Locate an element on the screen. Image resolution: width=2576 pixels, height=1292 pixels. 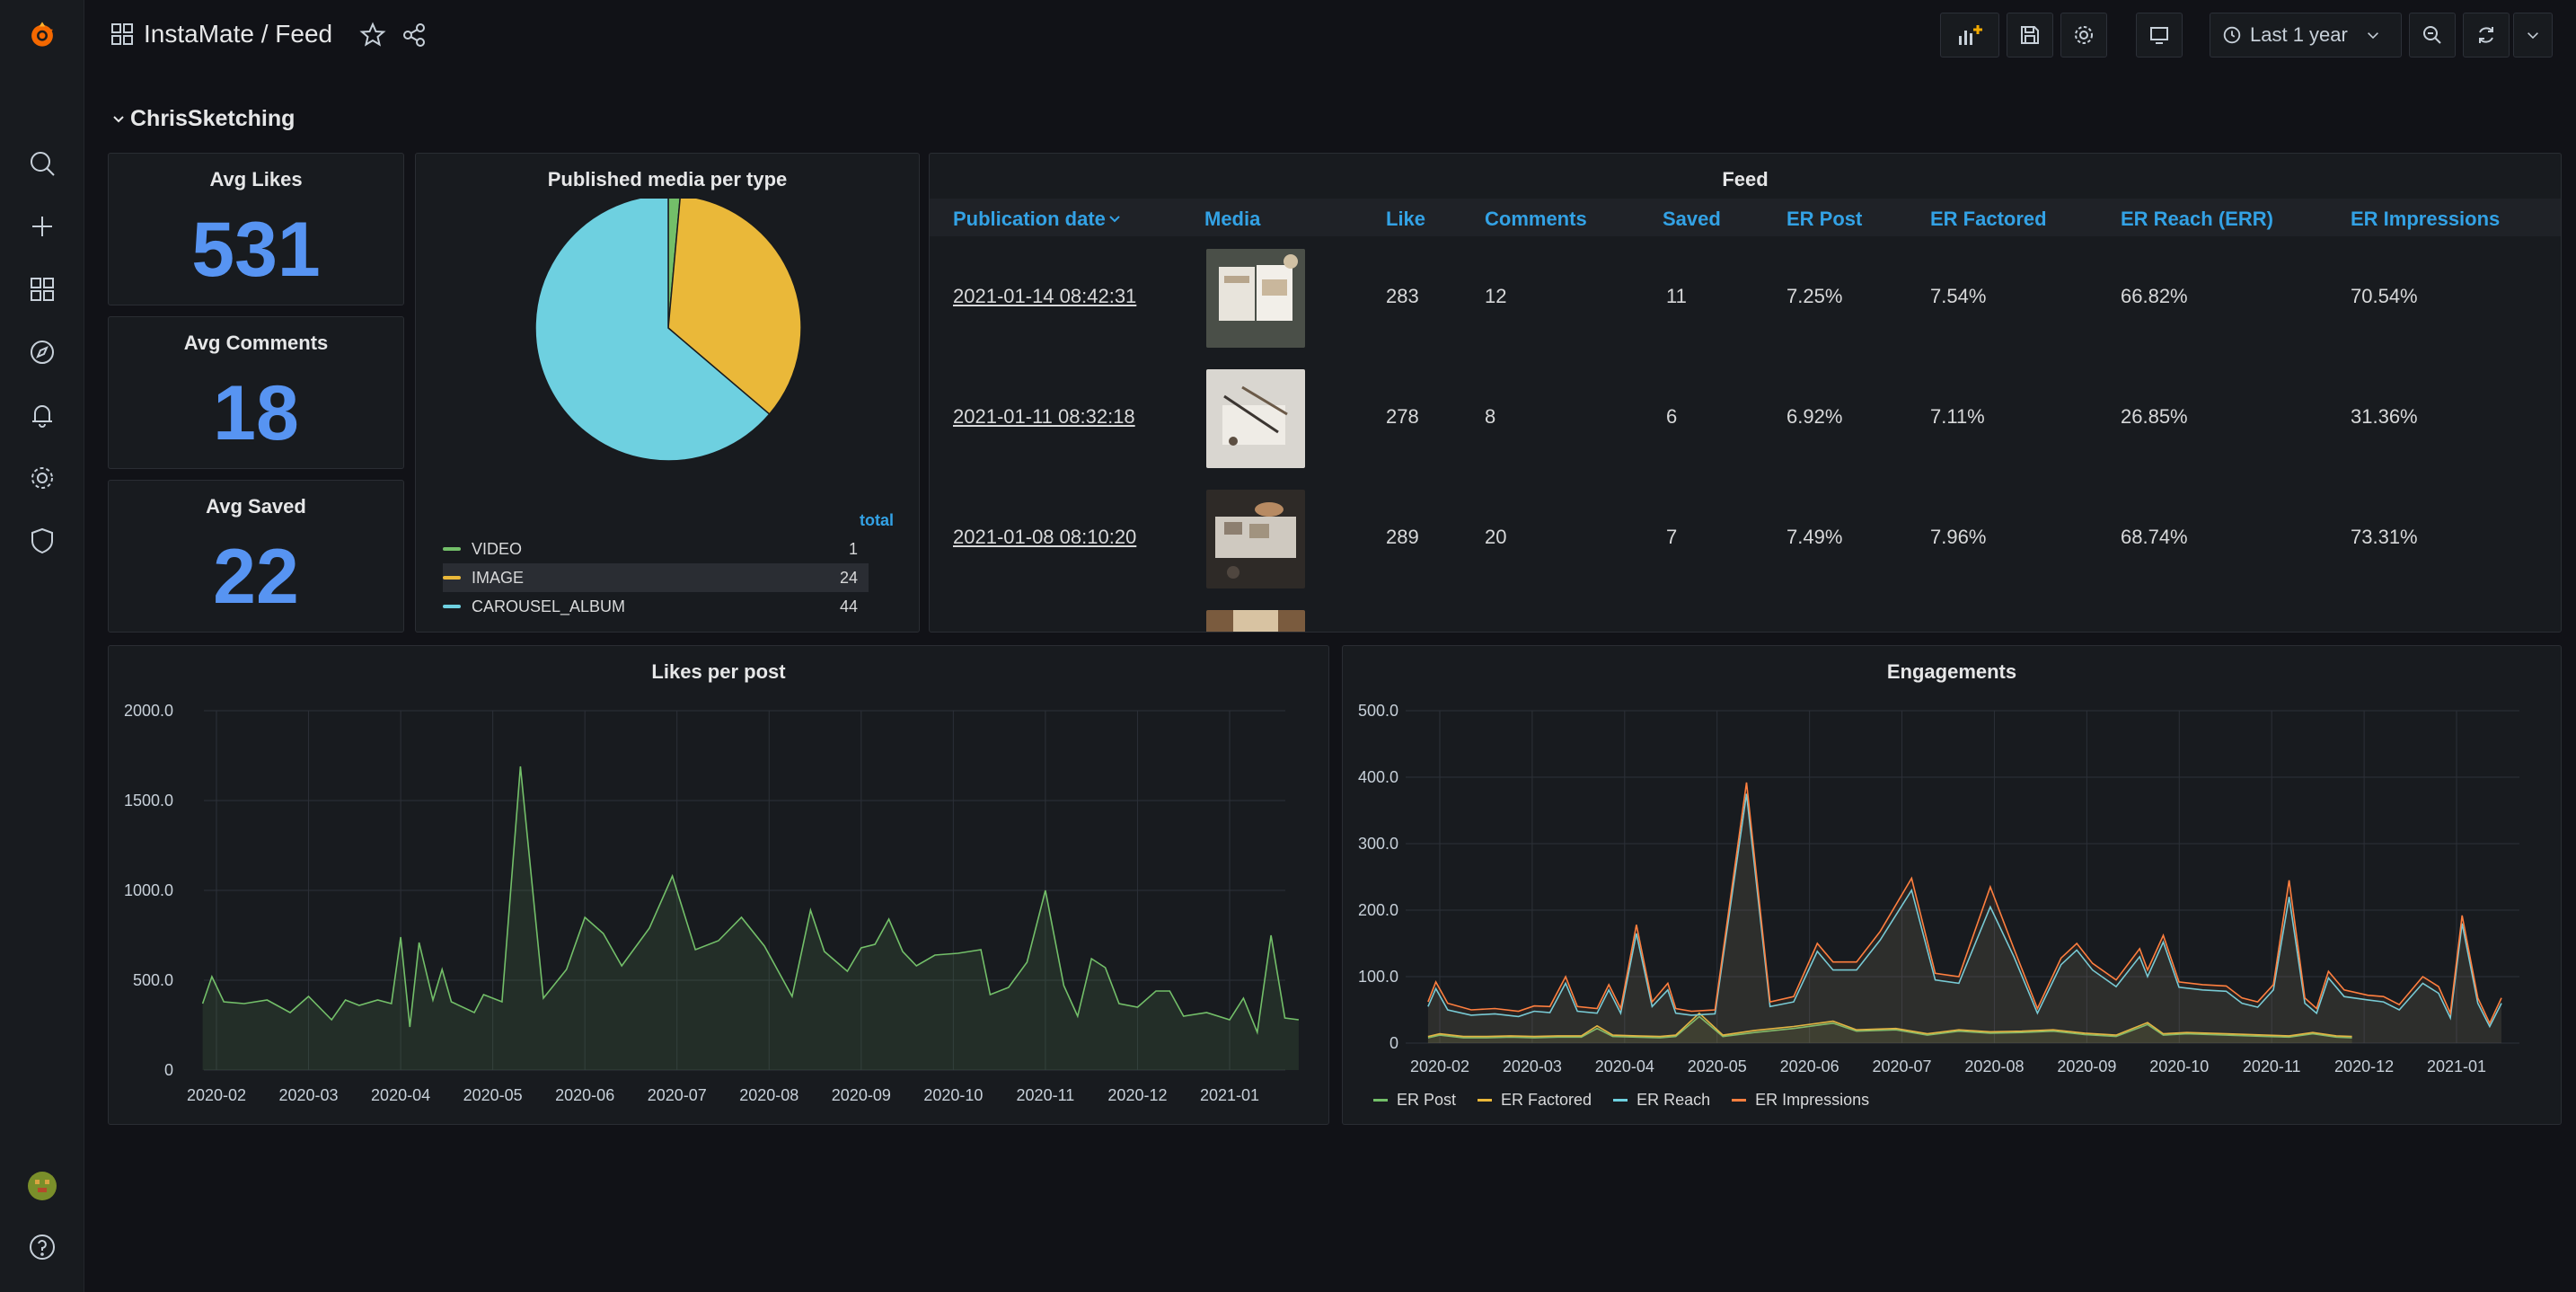
table-cell-er-reach: 66.82% is located at coordinates (2154, 296).